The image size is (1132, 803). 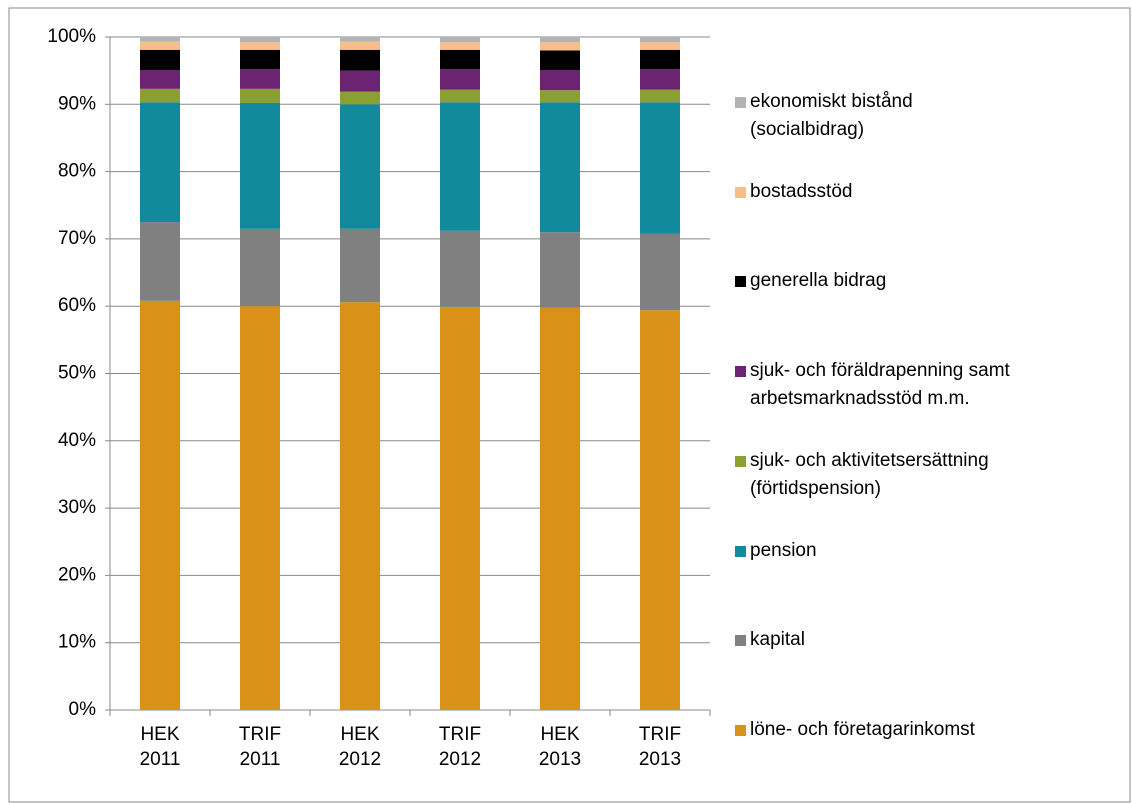 I want to click on y-tick-label: 100%, so click(x=71, y=36).